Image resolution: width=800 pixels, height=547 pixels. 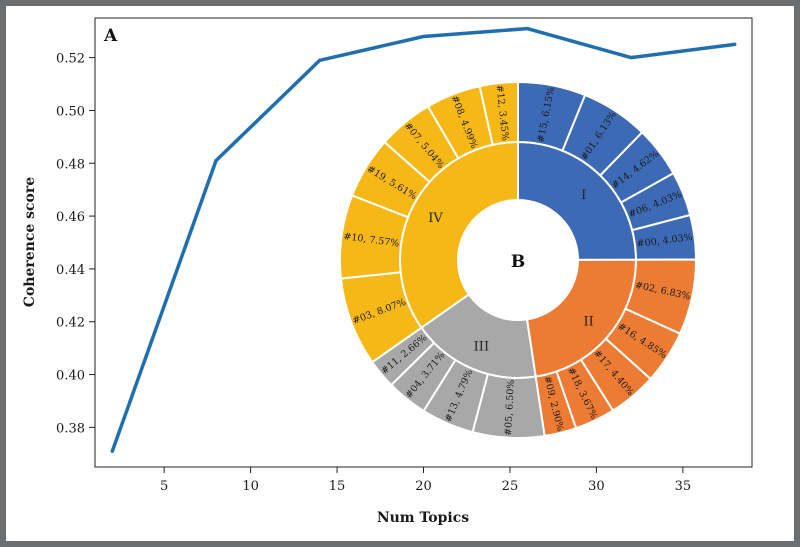 I want to click on group-label: II, so click(x=588, y=322).